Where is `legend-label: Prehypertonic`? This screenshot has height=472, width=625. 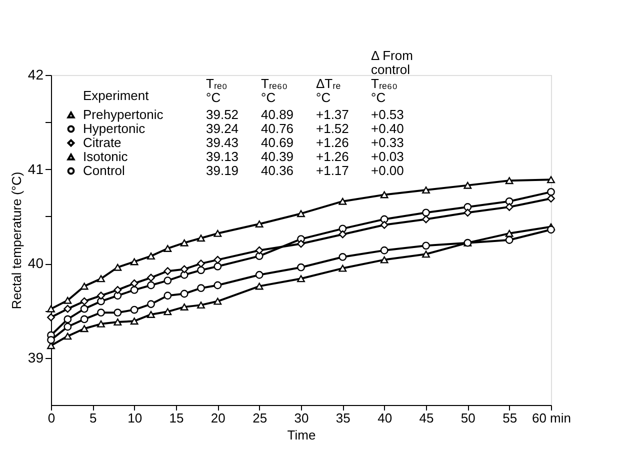 legend-label: Prehypertonic is located at coordinates (123, 114).